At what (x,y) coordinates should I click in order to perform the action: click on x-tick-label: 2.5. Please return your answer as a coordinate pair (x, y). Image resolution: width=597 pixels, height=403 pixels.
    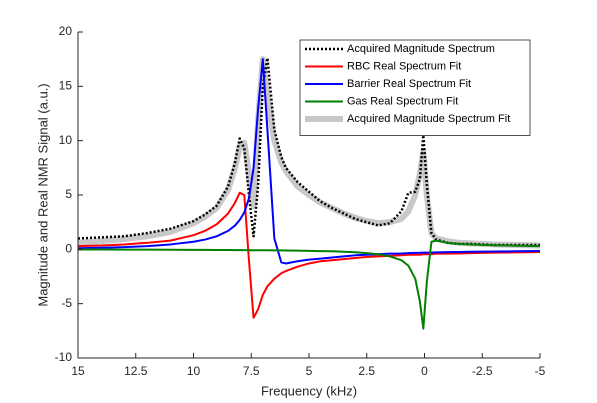
    Looking at the image, I should click on (366, 371).